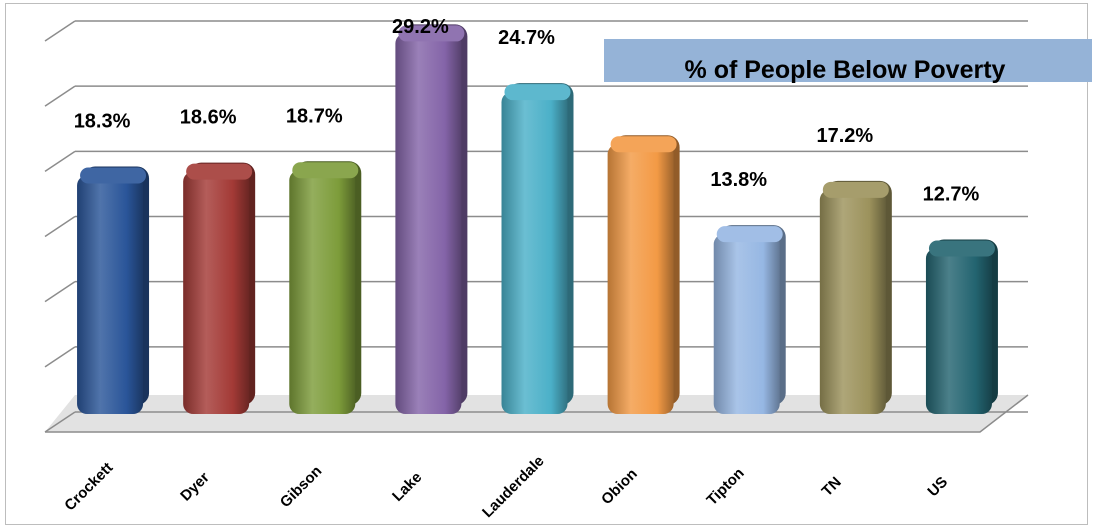 The width and height of the screenshot is (1093, 529). I want to click on category-label: Lauderdale, so click(513, 487).